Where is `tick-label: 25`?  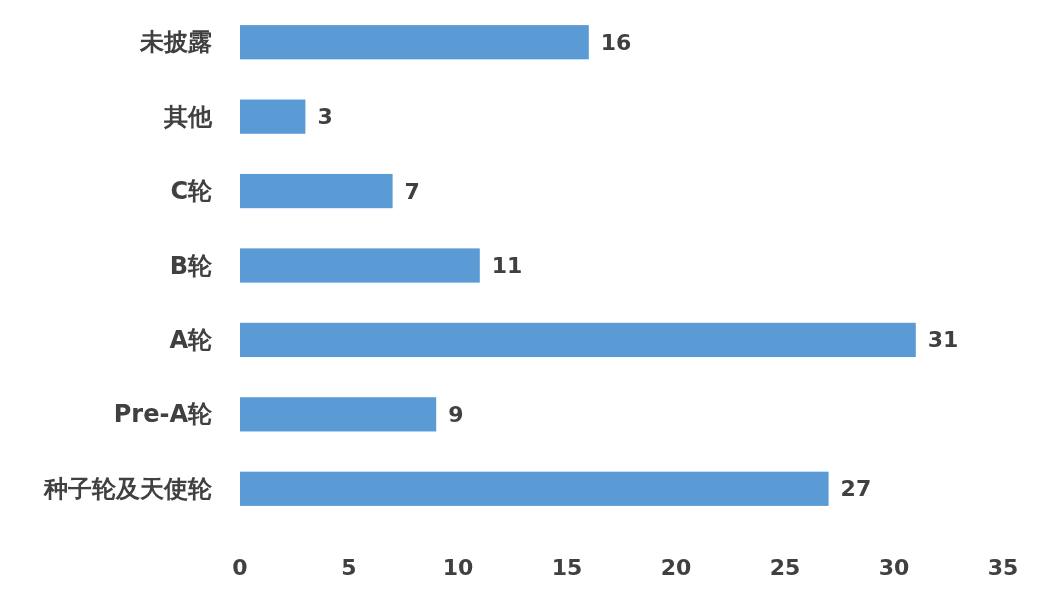 tick-label: 25 is located at coordinates (785, 567).